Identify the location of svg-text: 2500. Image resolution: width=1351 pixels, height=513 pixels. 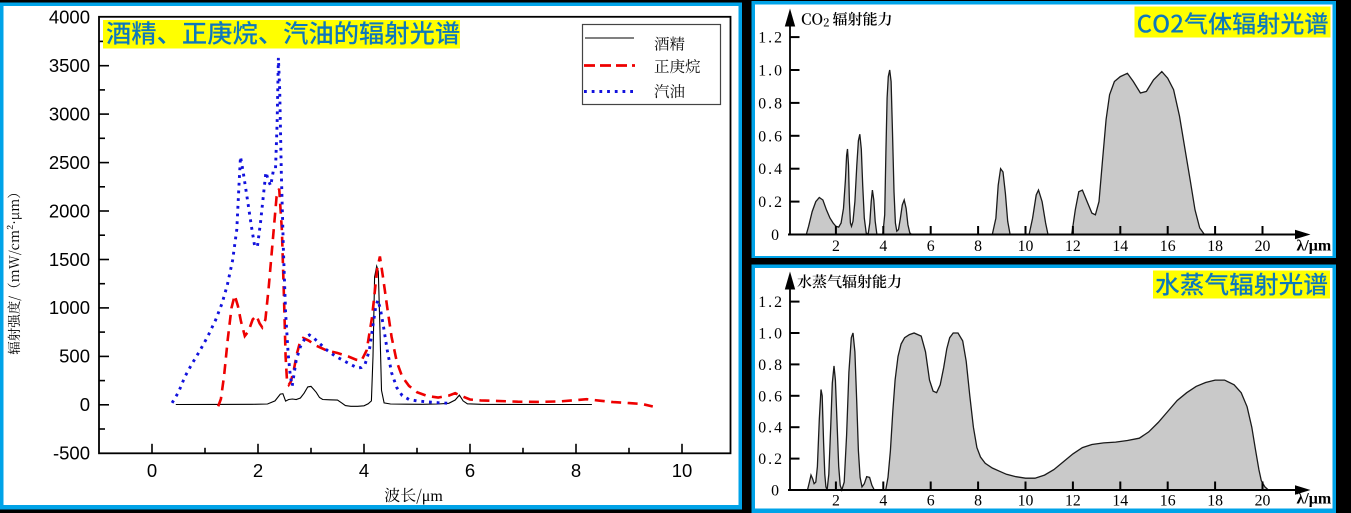
(69, 162).